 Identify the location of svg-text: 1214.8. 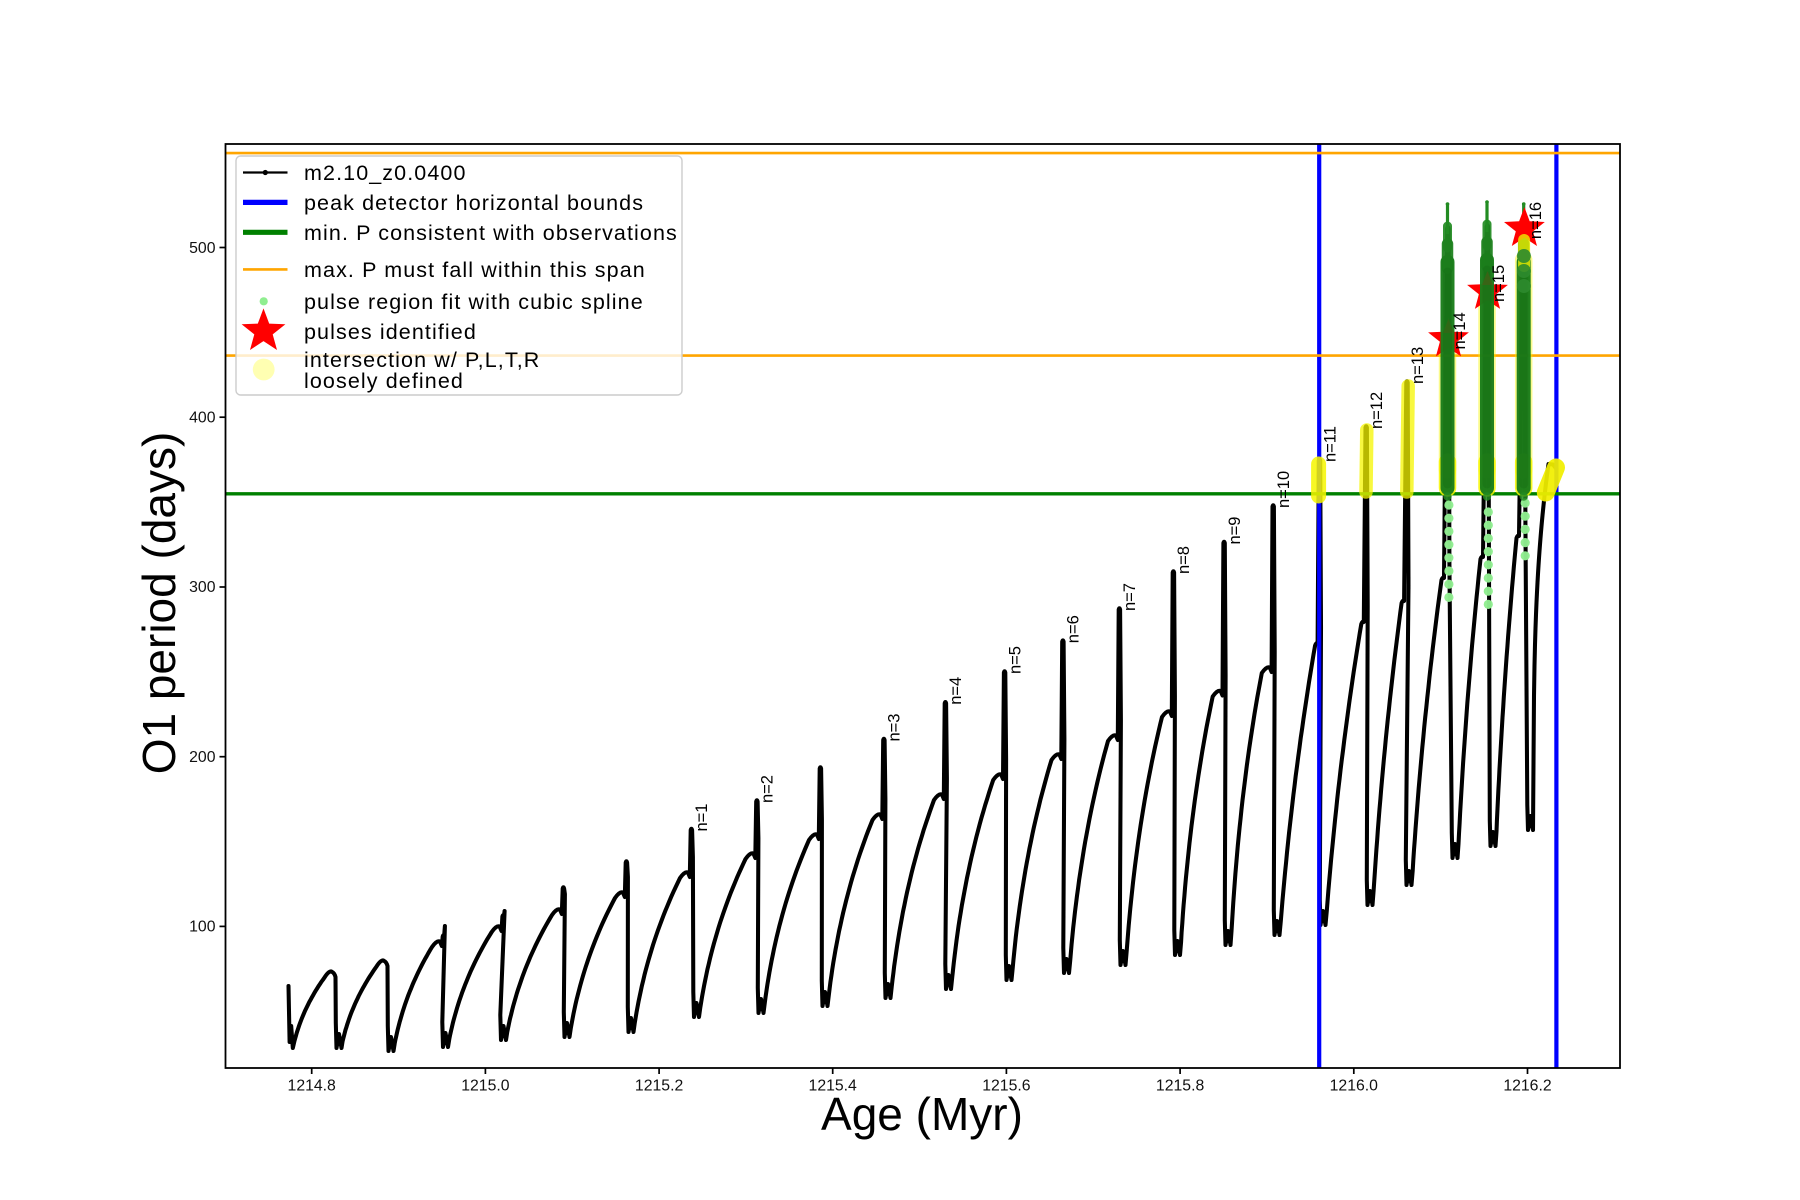
(312, 1086).